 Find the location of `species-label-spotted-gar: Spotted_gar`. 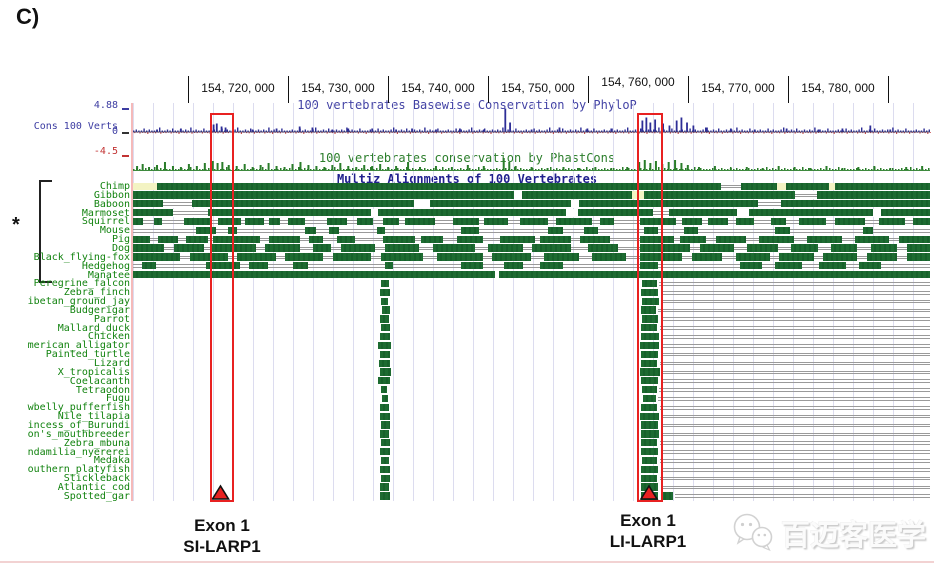

species-label-spotted-gar: Spotted_gar is located at coordinates (96, 496).